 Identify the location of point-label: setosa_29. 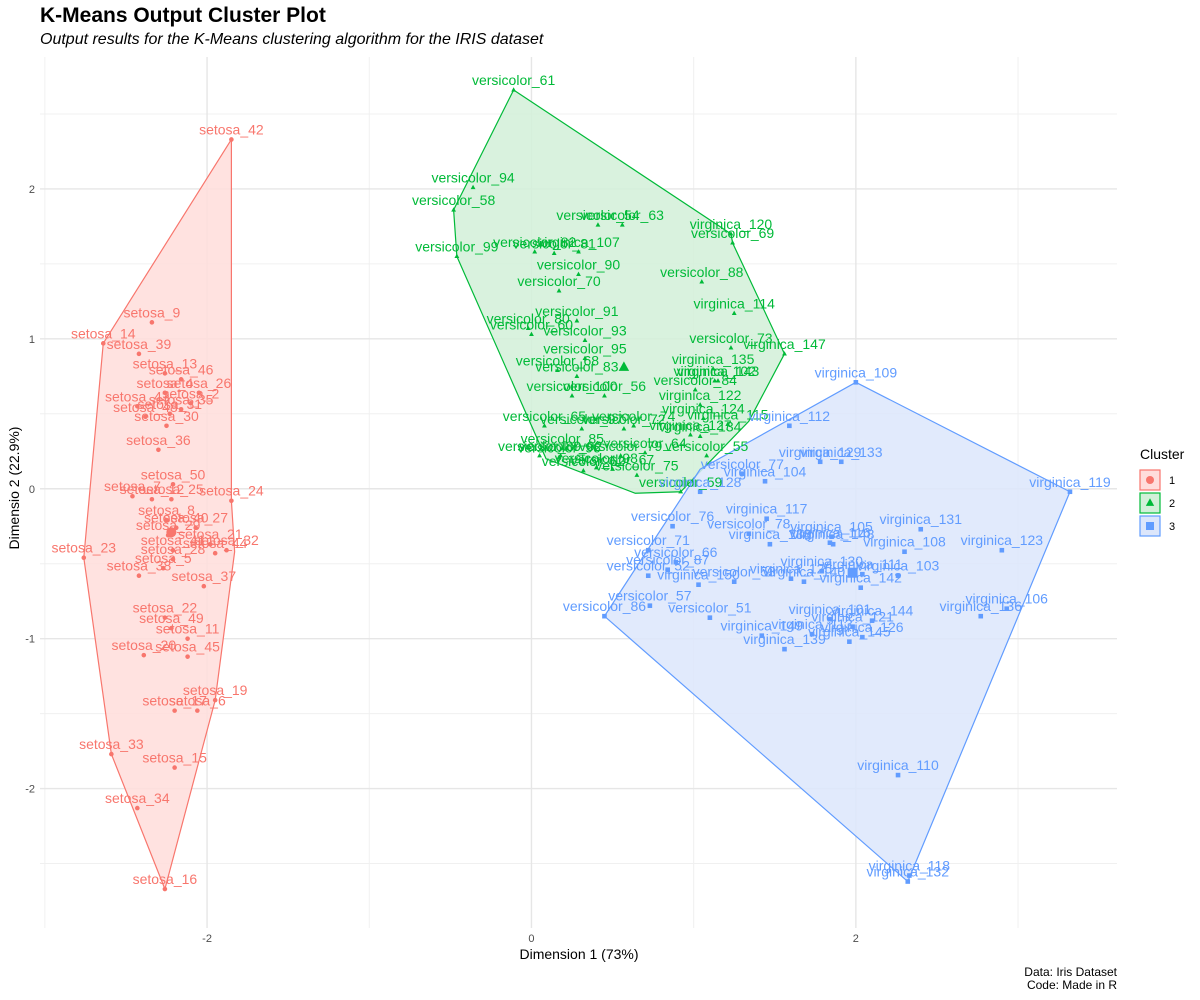
(168, 525).